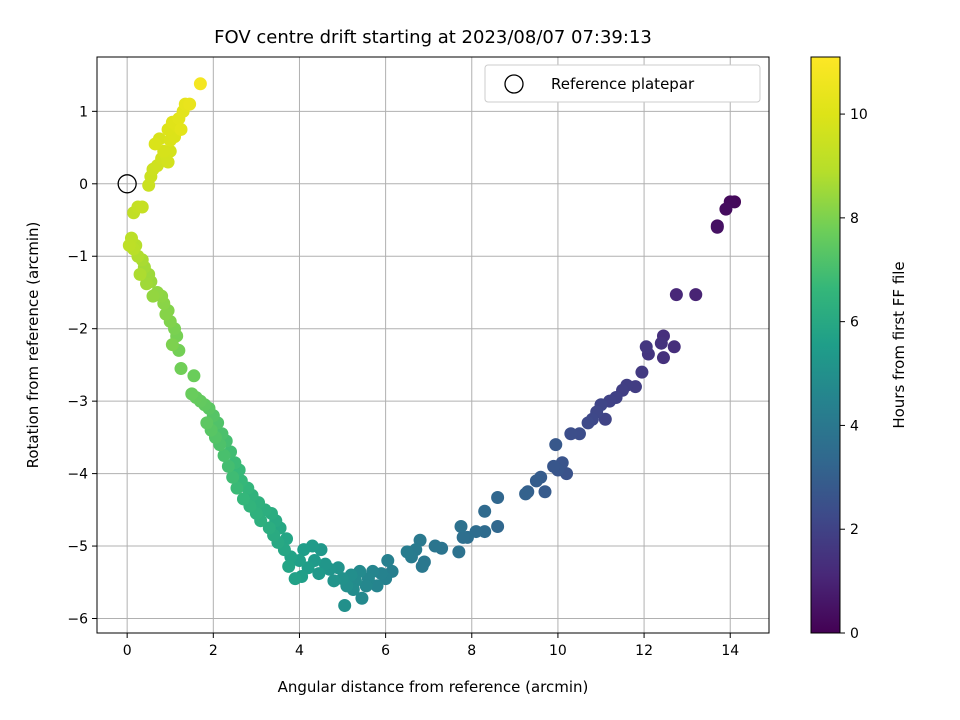  Describe the element at coordinates (77, 547) in the screenshot. I see `y-tick-label: −5` at that location.